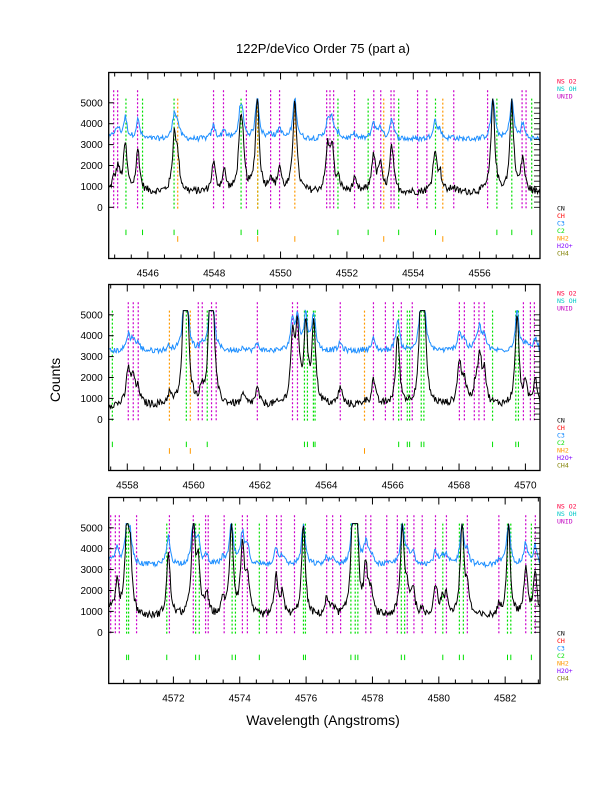 This screenshot has height=792, width=612. What do you see at coordinates (260, 486) in the screenshot?
I see `x-tick-label: 4562` at bounding box center [260, 486].